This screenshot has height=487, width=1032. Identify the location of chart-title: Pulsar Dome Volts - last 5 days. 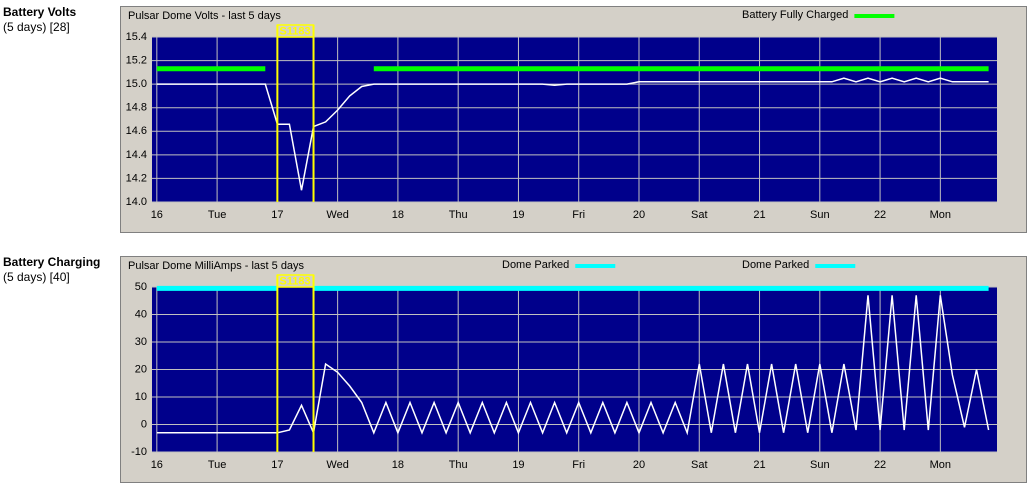
(204, 16).